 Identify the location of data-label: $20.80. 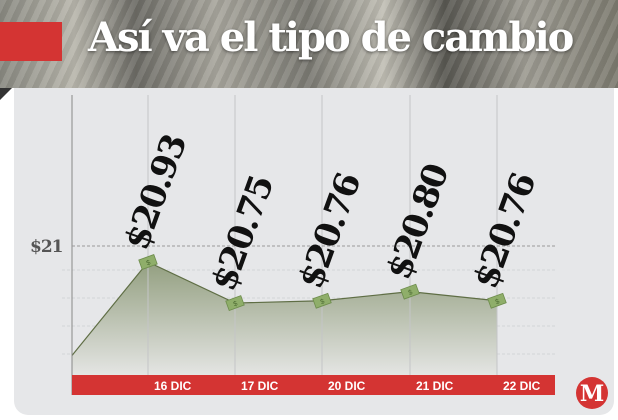
(418, 222).